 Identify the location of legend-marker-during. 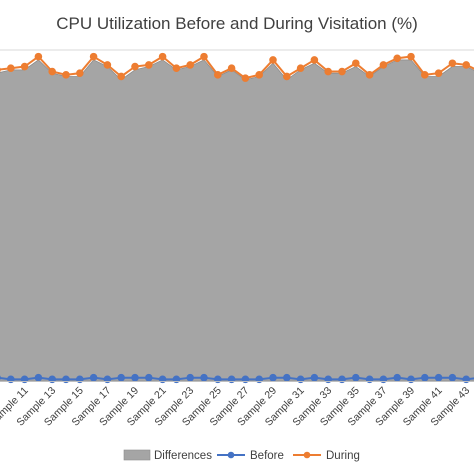
(307, 455).